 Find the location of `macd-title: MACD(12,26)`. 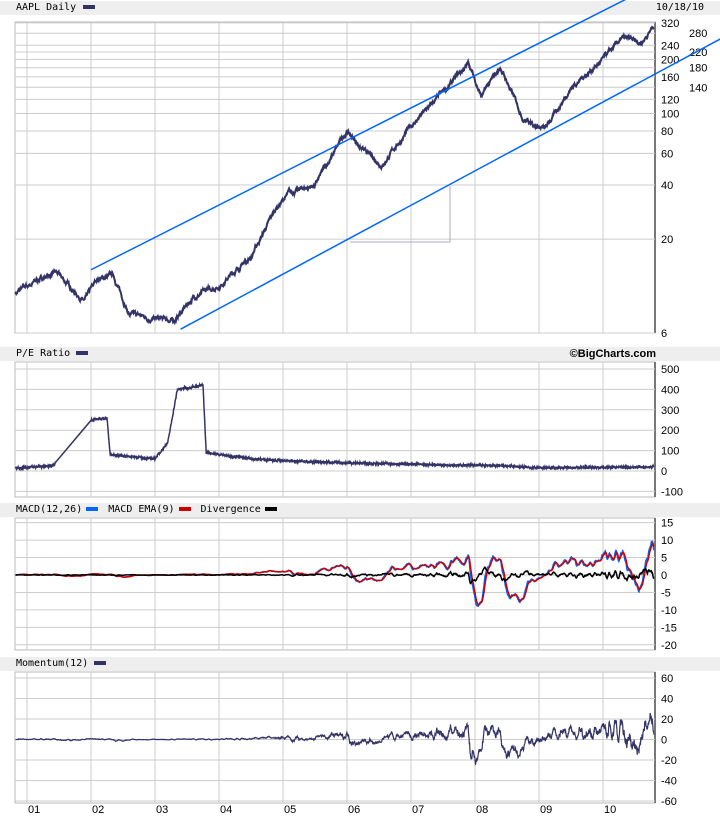

macd-title: MACD(12,26) is located at coordinates (49, 509).